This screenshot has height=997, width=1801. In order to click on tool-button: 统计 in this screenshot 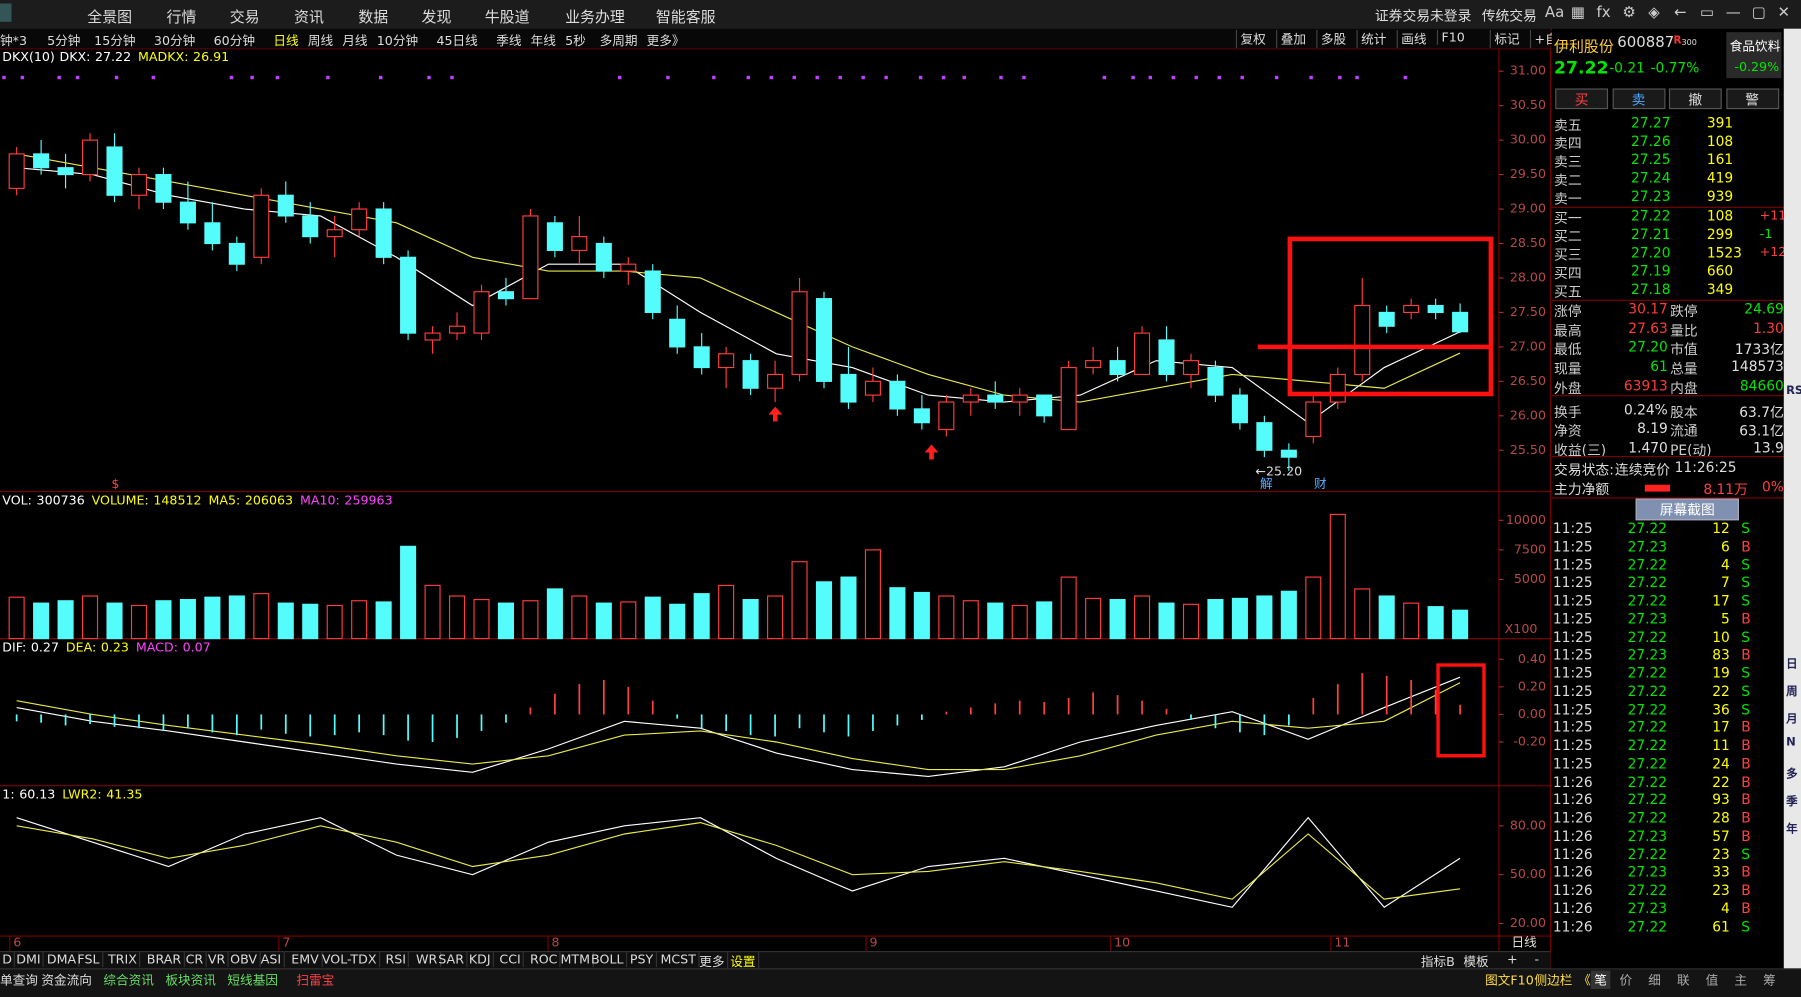, I will do `click(1372, 39)`.